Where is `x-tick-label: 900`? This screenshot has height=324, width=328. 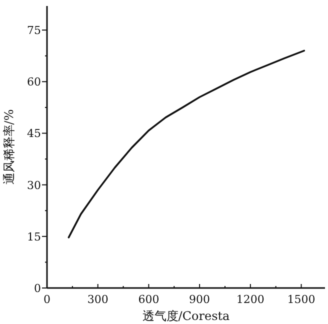 x-tick-label: 900 is located at coordinates (199, 299).